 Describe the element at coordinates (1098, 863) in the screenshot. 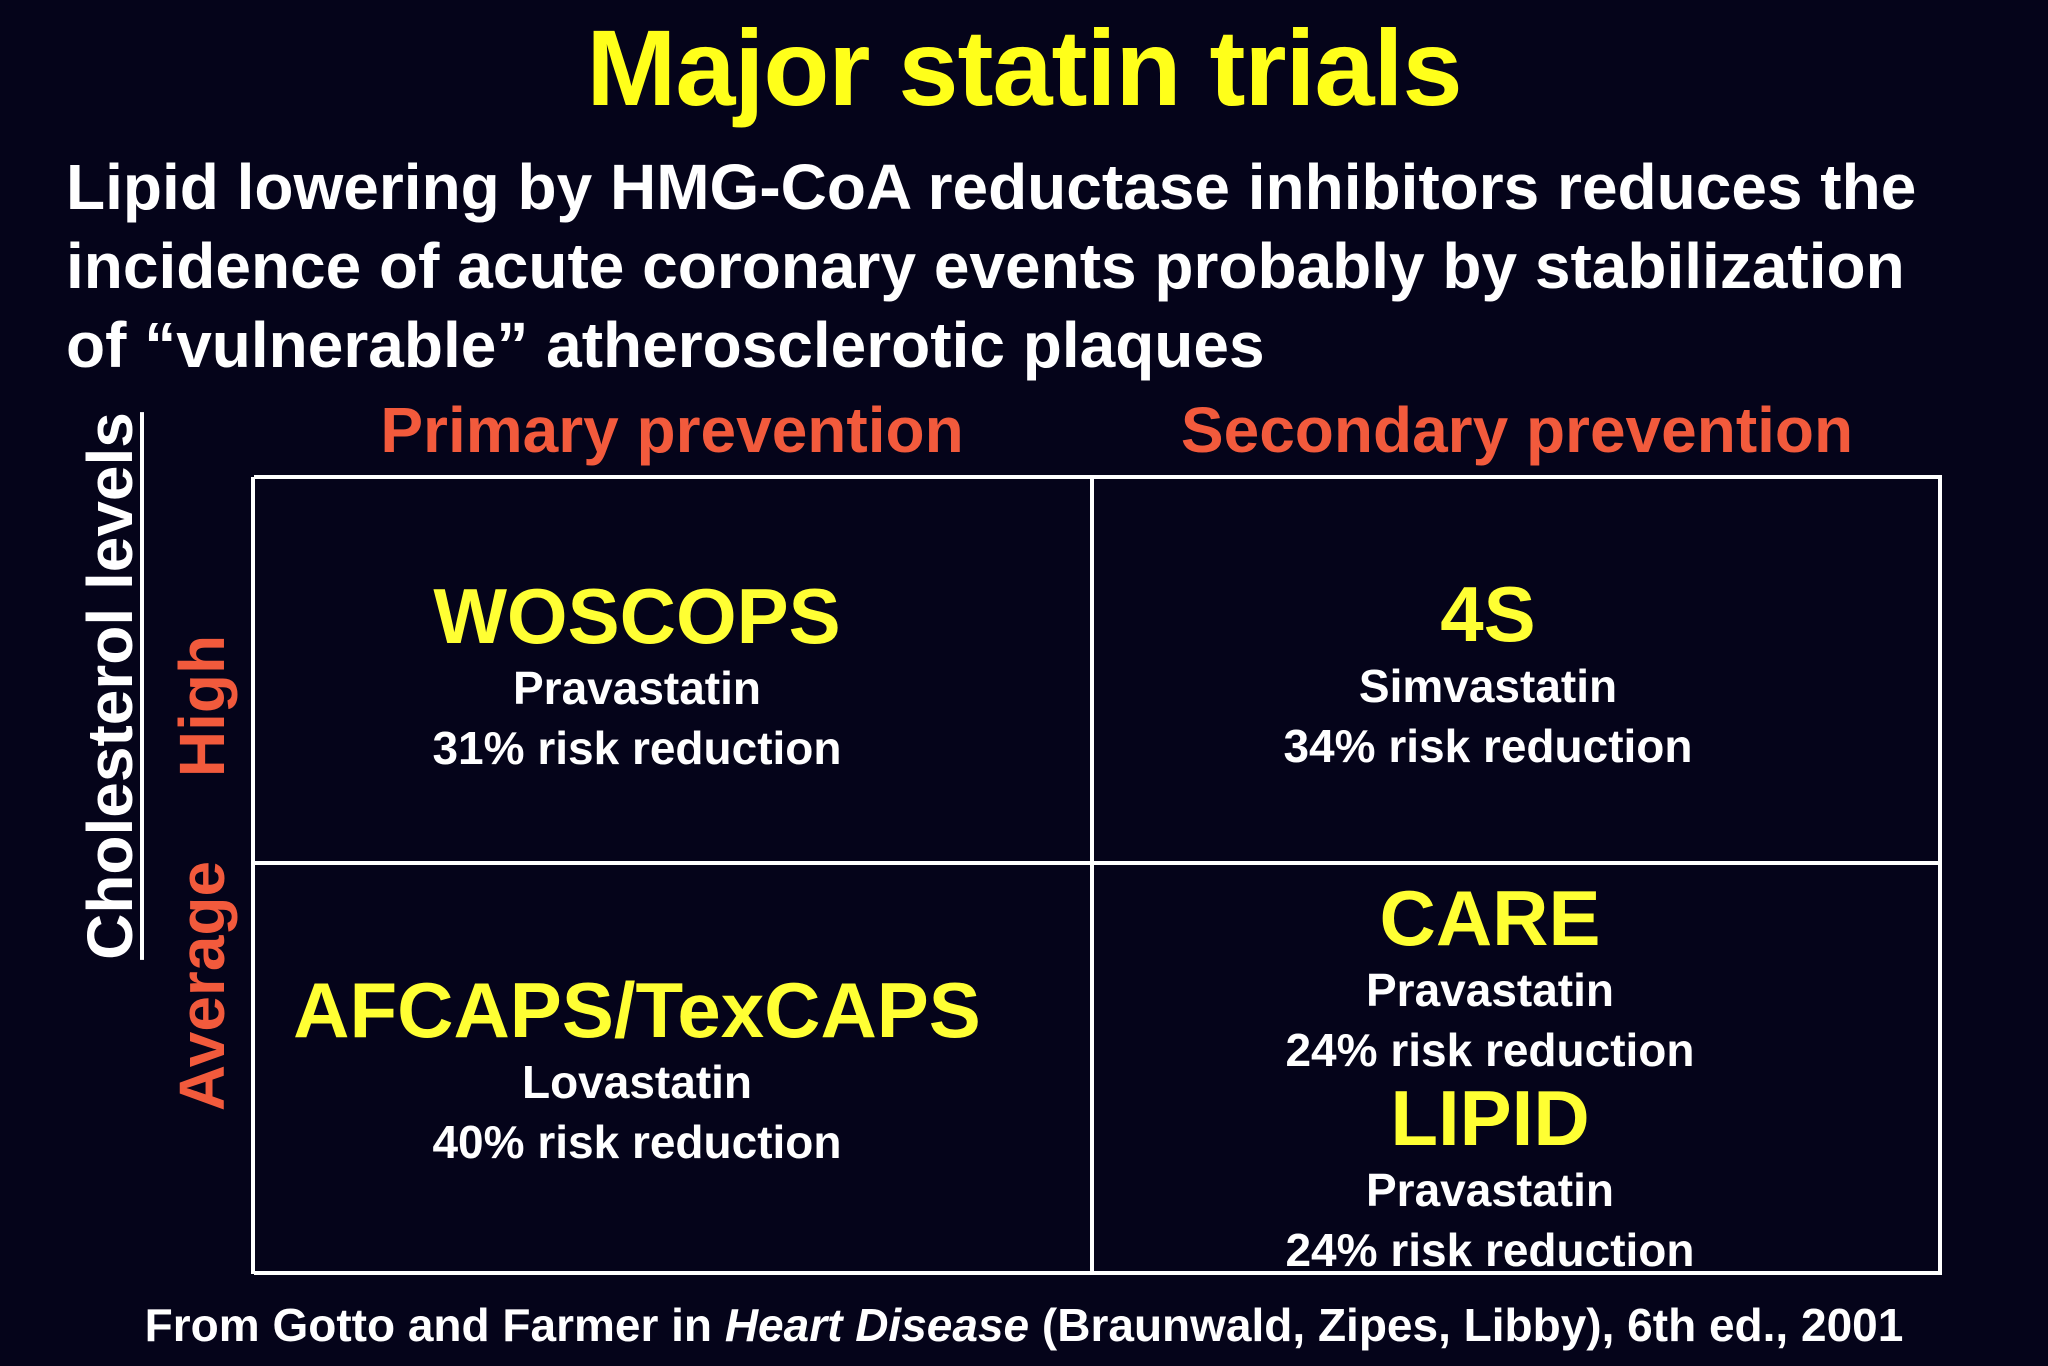

I see `grid-middle-line` at that location.